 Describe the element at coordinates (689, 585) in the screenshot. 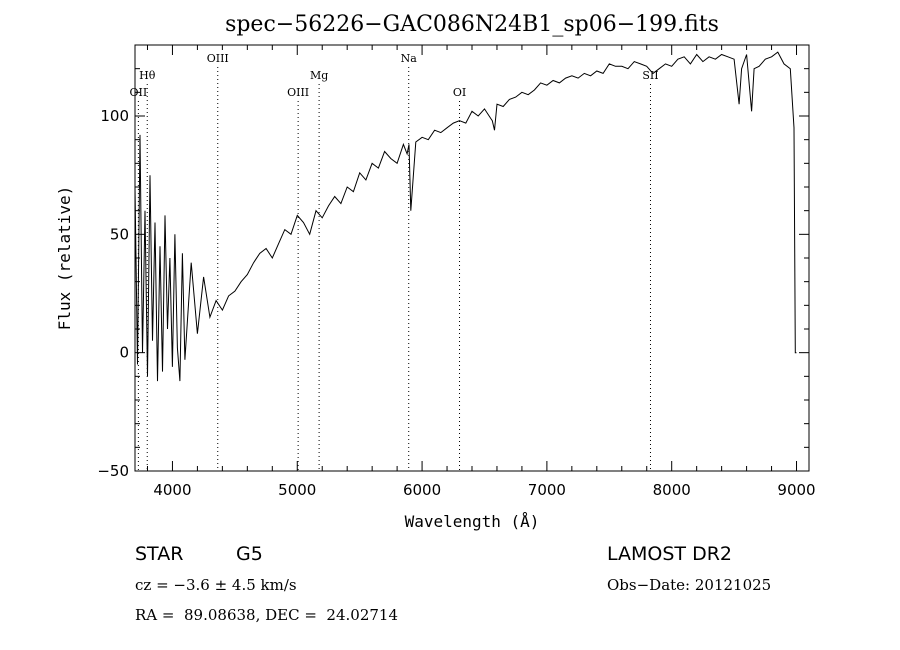

I see `observation-date: Obs−Date: 20121025` at that location.